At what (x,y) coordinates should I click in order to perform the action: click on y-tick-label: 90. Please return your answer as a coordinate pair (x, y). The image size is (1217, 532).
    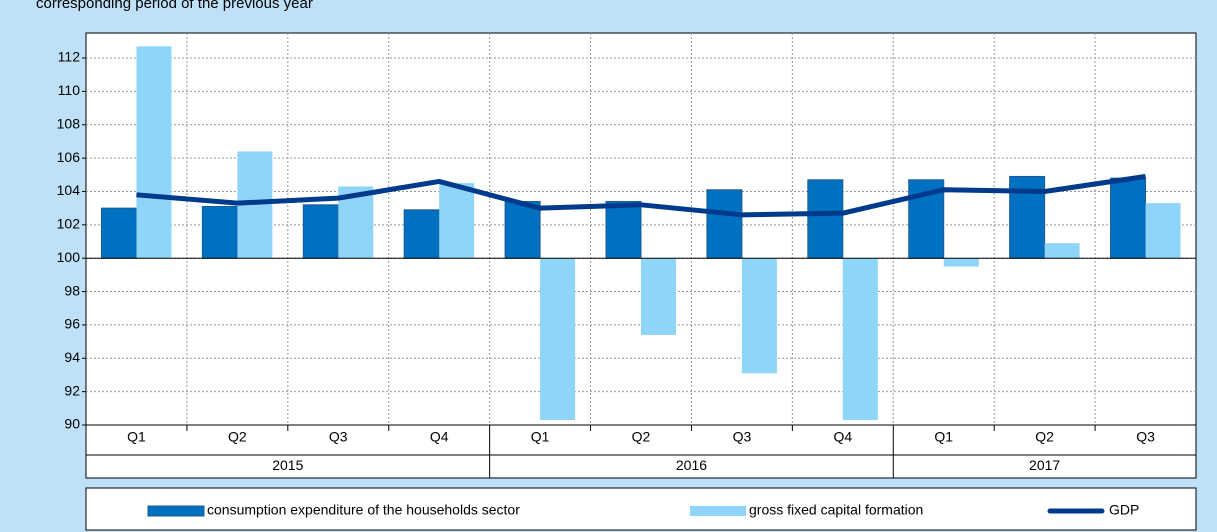
    Looking at the image, I should click on (72, 424).